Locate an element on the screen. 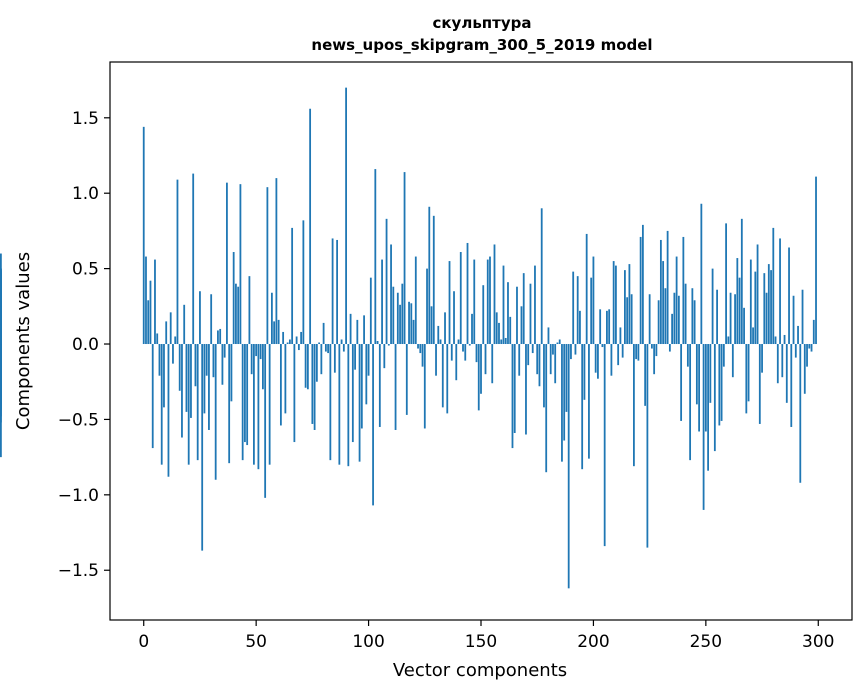  x-tick-label: 50 is located at coordinates (256, 642).